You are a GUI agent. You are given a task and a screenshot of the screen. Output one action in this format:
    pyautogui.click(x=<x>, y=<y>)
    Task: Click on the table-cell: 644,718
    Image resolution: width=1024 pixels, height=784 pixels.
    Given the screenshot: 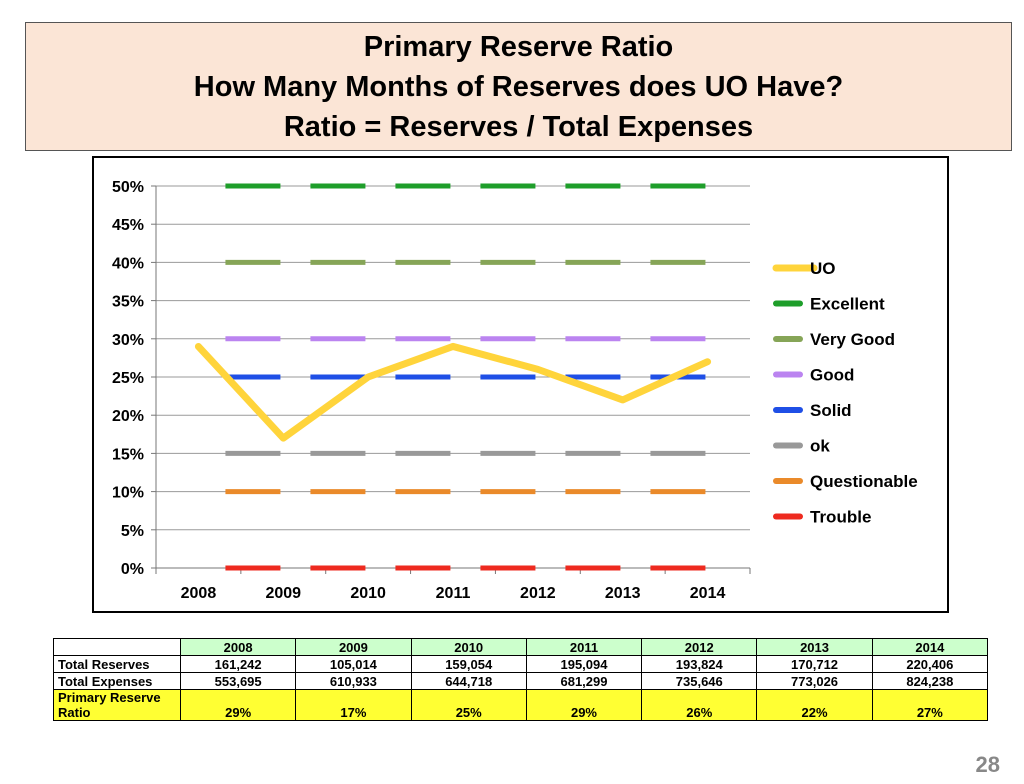 What is the action you would take?
    pyautogui.click(x=468, y=681)
    